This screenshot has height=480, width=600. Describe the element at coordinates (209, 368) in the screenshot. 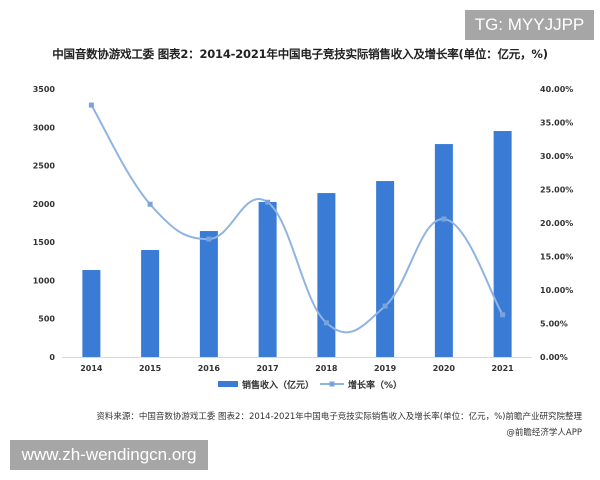

I see `x-tick-label: 2016` at that location.